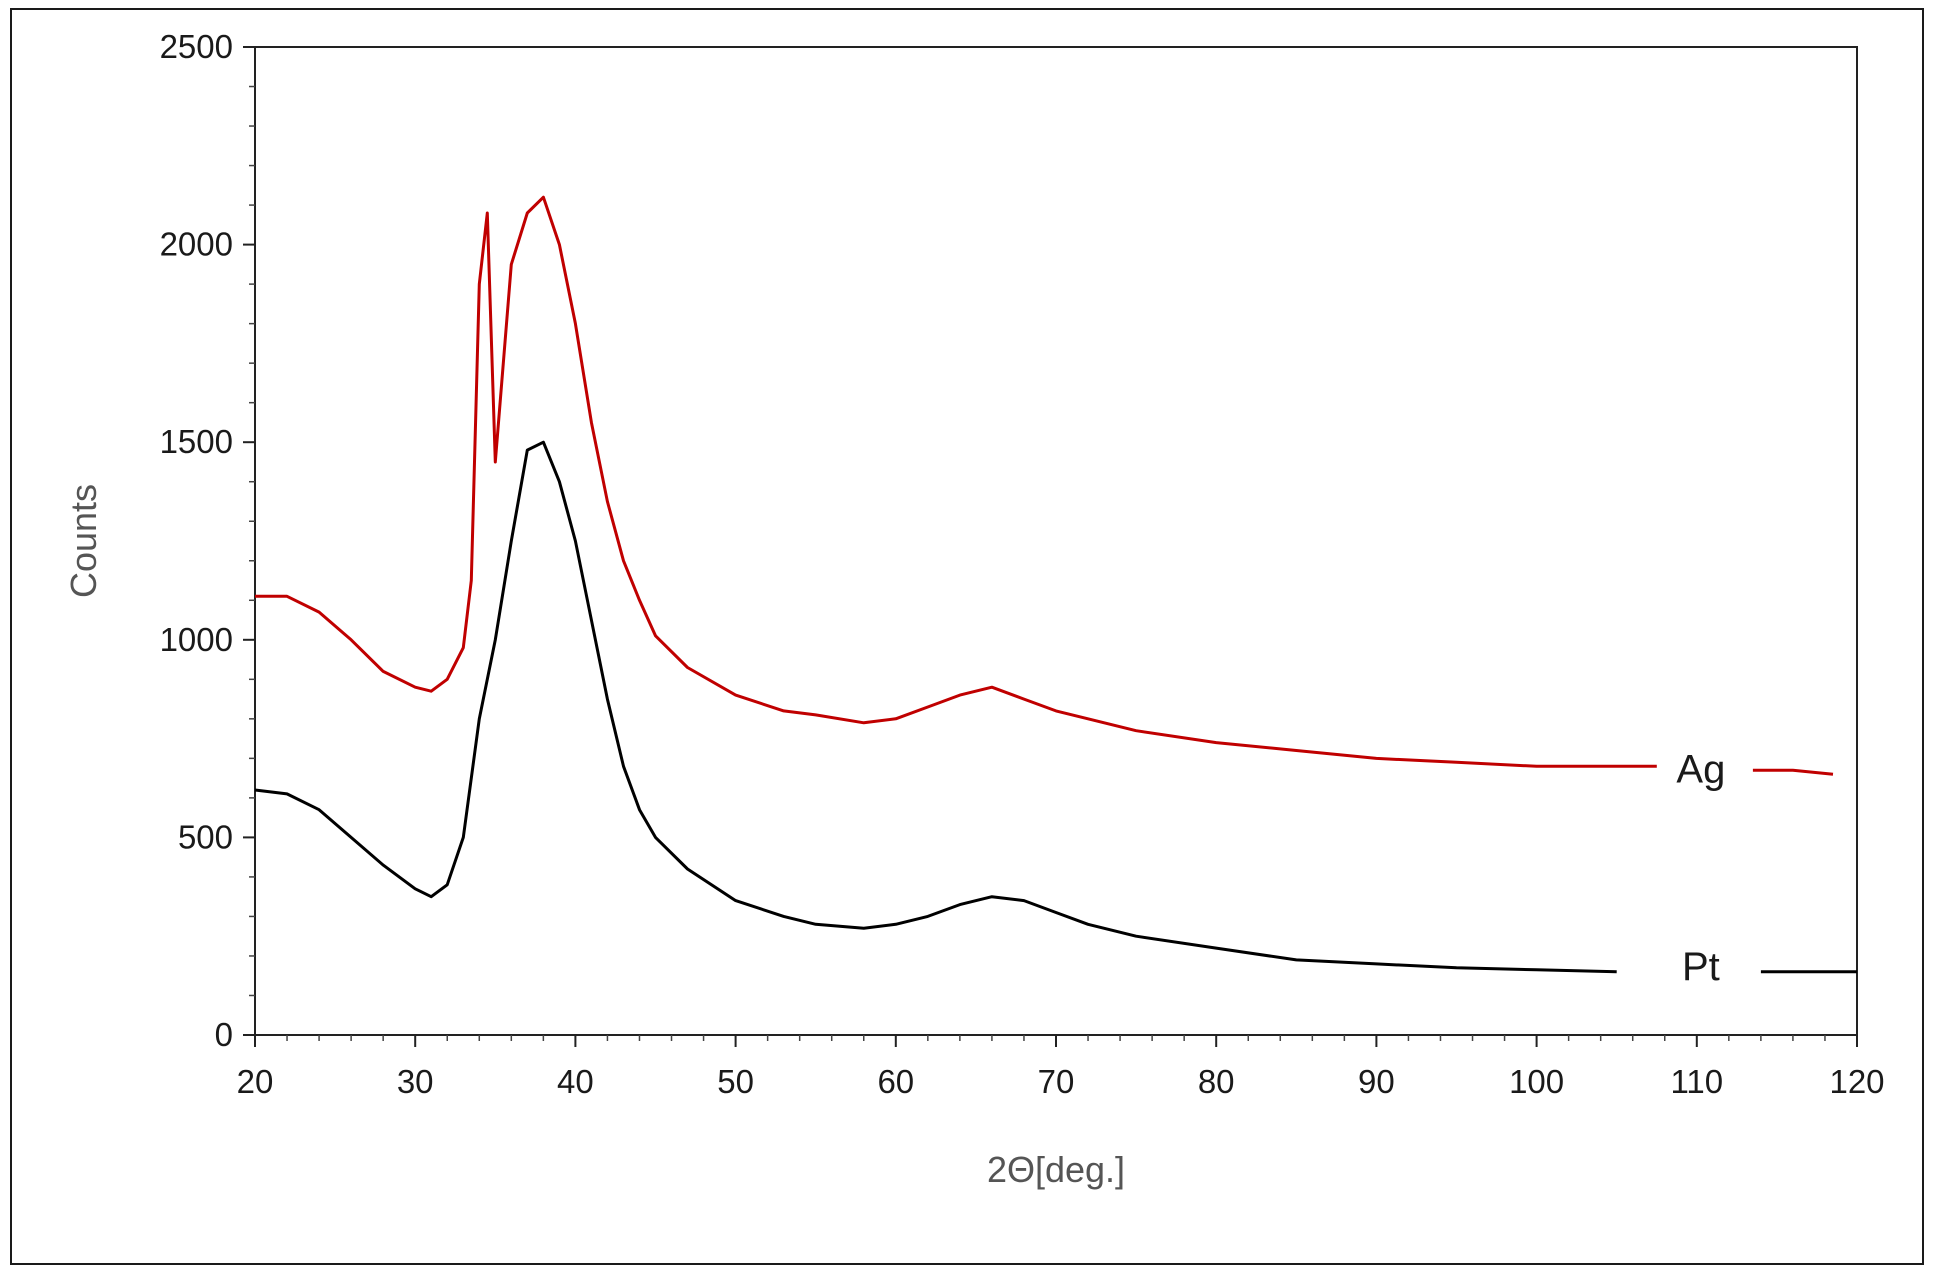 The width and height of the screenshot is (1939, 1279). Describe the element at coordinates (255, 1081) in the screenshot. I see `x-tick-label: 20` at that location.